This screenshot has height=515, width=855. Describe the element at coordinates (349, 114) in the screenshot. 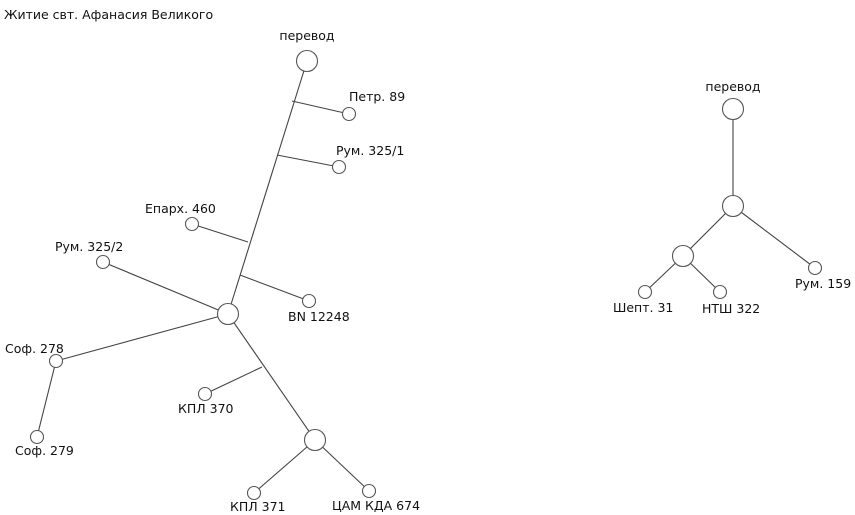

I see `node-L_petr` at that location.